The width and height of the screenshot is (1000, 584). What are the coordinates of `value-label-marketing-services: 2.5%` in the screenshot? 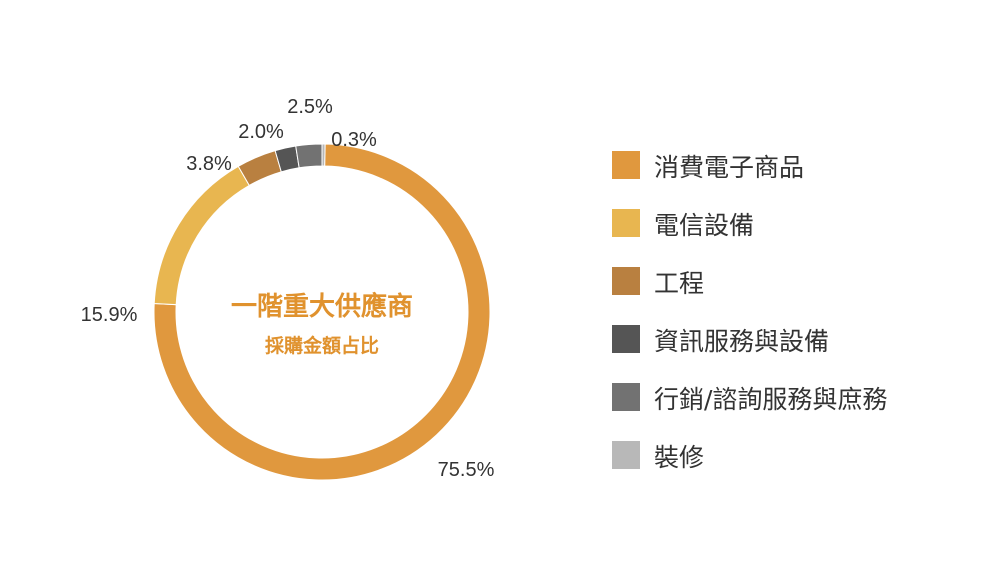 It's located at (310, 107).